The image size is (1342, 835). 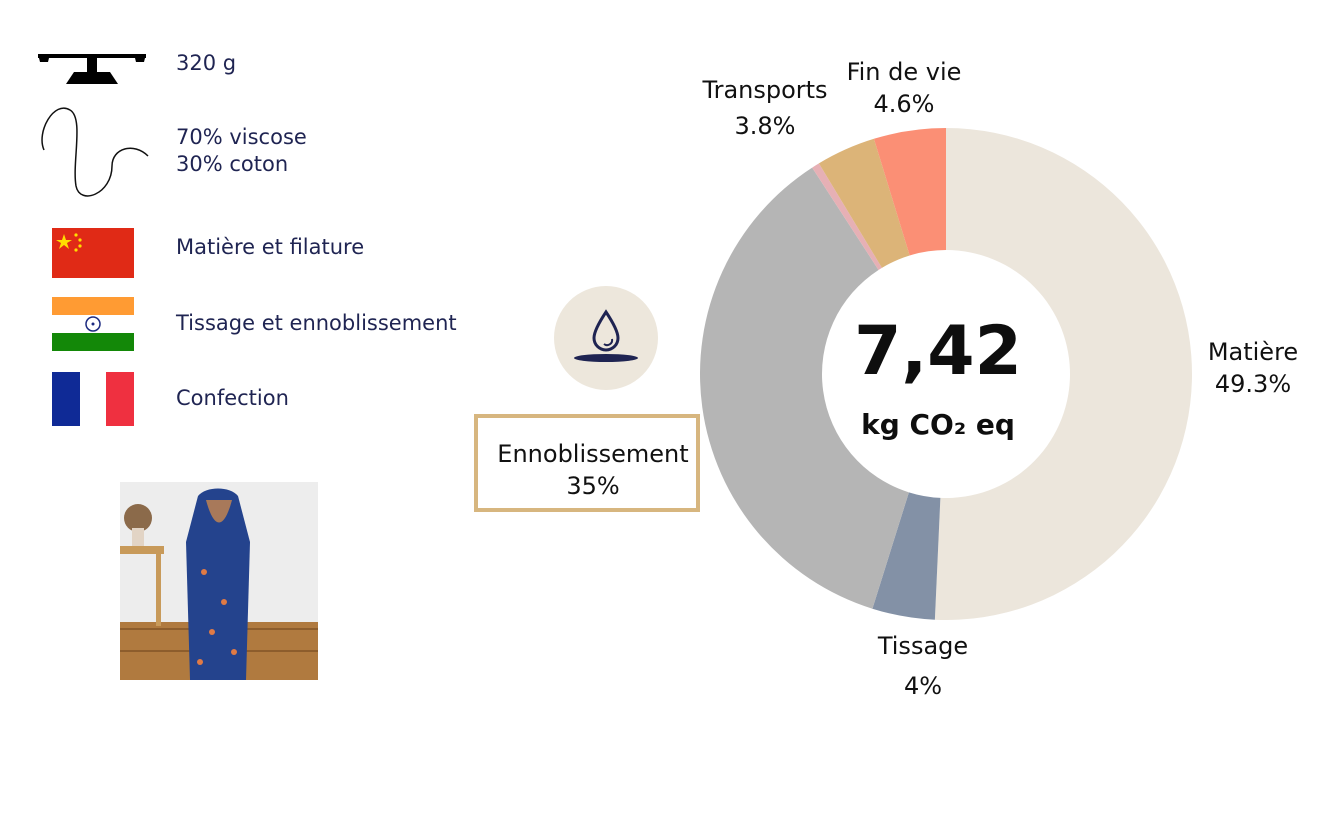 What do you see at coordinates (241, 137) in the screenshot?
I see `composition-line-1: 70% viscose` at bounding box center [241, 137].